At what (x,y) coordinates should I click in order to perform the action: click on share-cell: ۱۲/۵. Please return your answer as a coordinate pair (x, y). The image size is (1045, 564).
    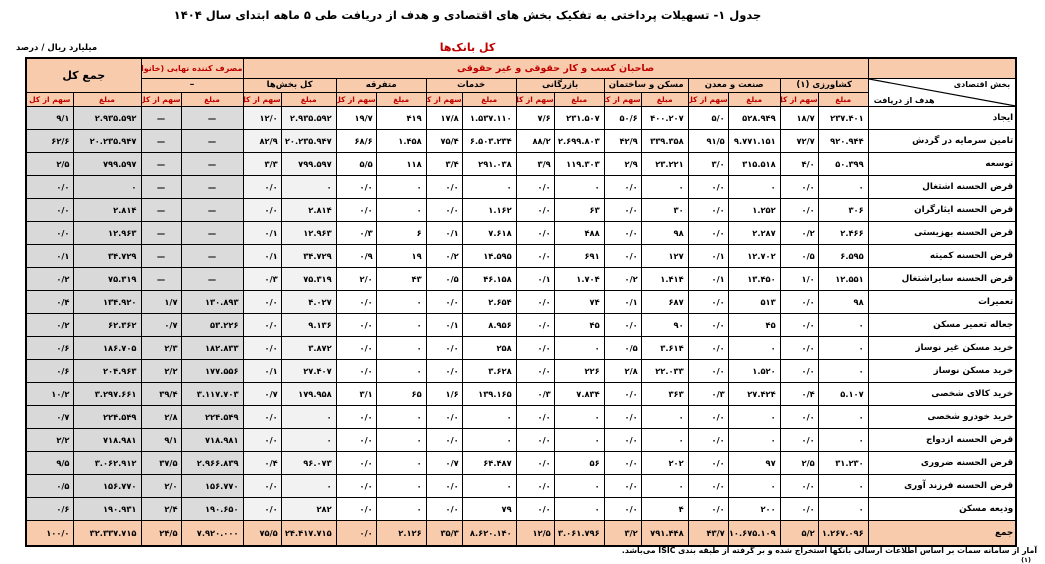
    Looking at the image, I should click on (535, 533).